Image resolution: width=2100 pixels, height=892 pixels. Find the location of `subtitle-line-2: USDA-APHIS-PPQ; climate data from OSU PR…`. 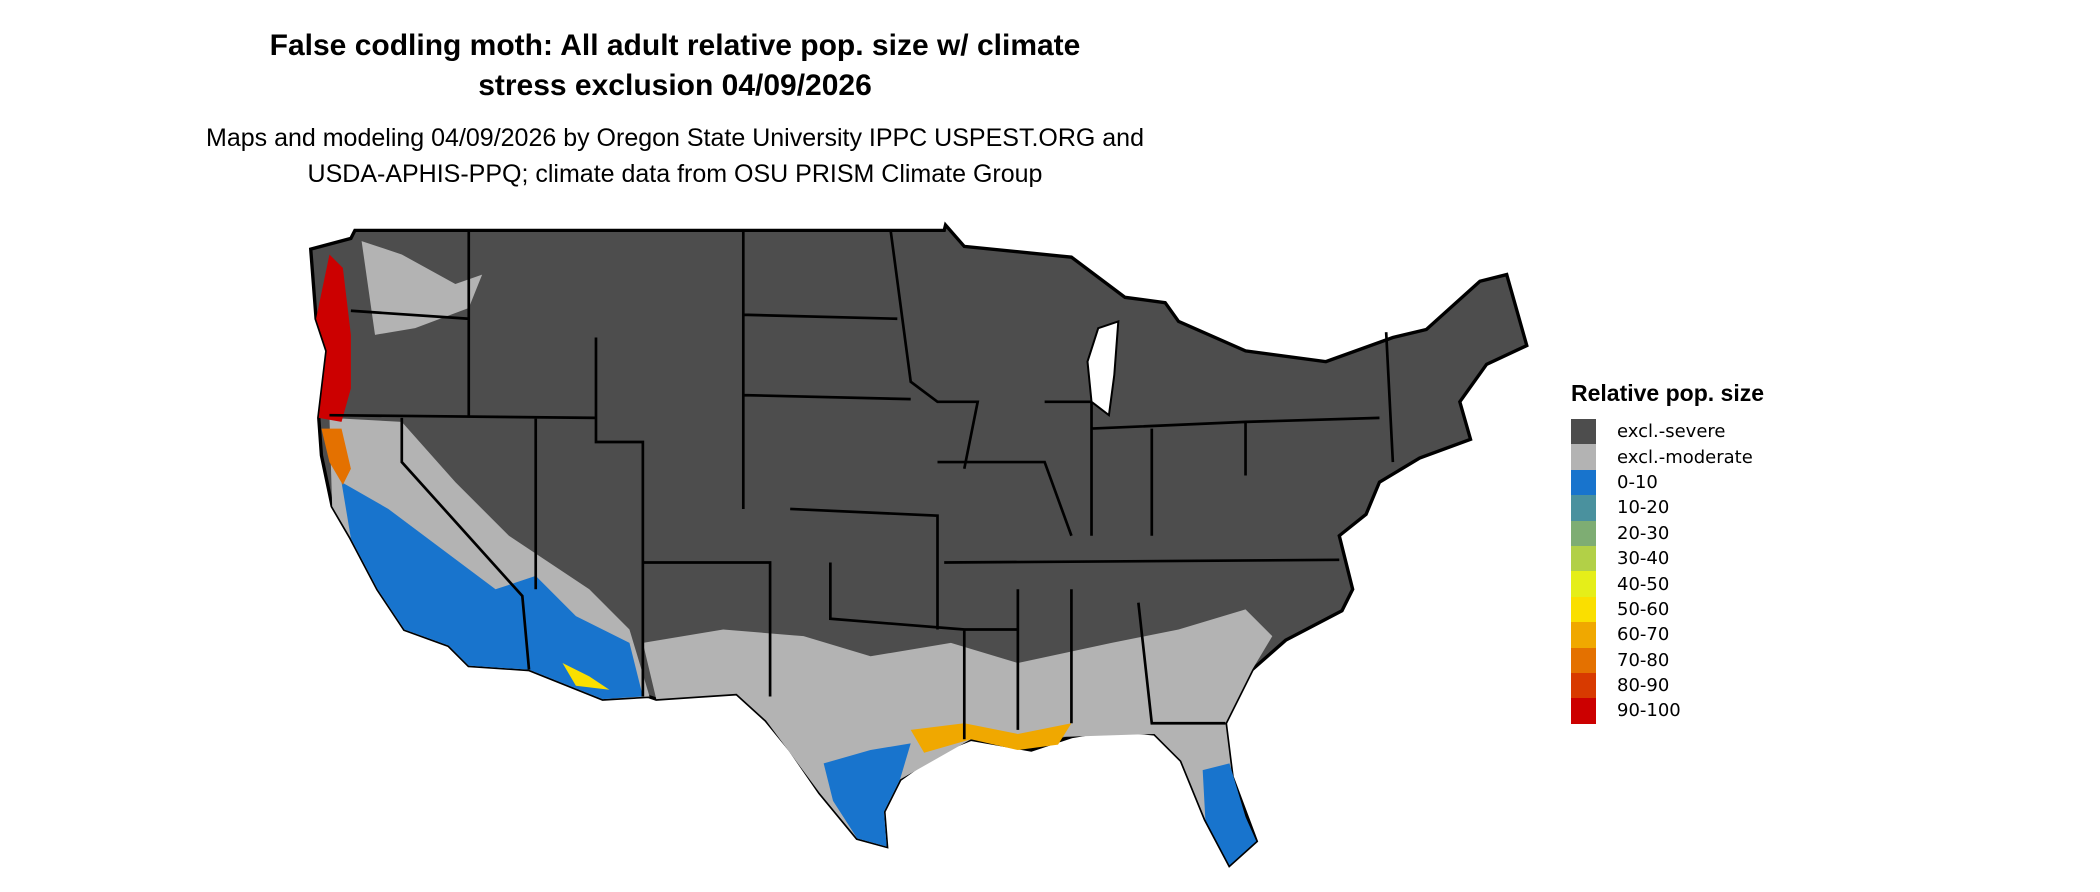

subtitle-line-2: USDA-APHIS-PPQ; climate data from OSU PR… is located at coordinates (675, 174).